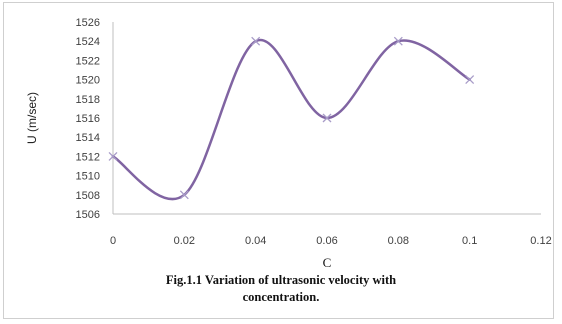 The width and height of the screenshot is (562, 324). Describe the element at coordinates (88, 138) in the screenshot. I see `y-tick-label: 1514` at that location.